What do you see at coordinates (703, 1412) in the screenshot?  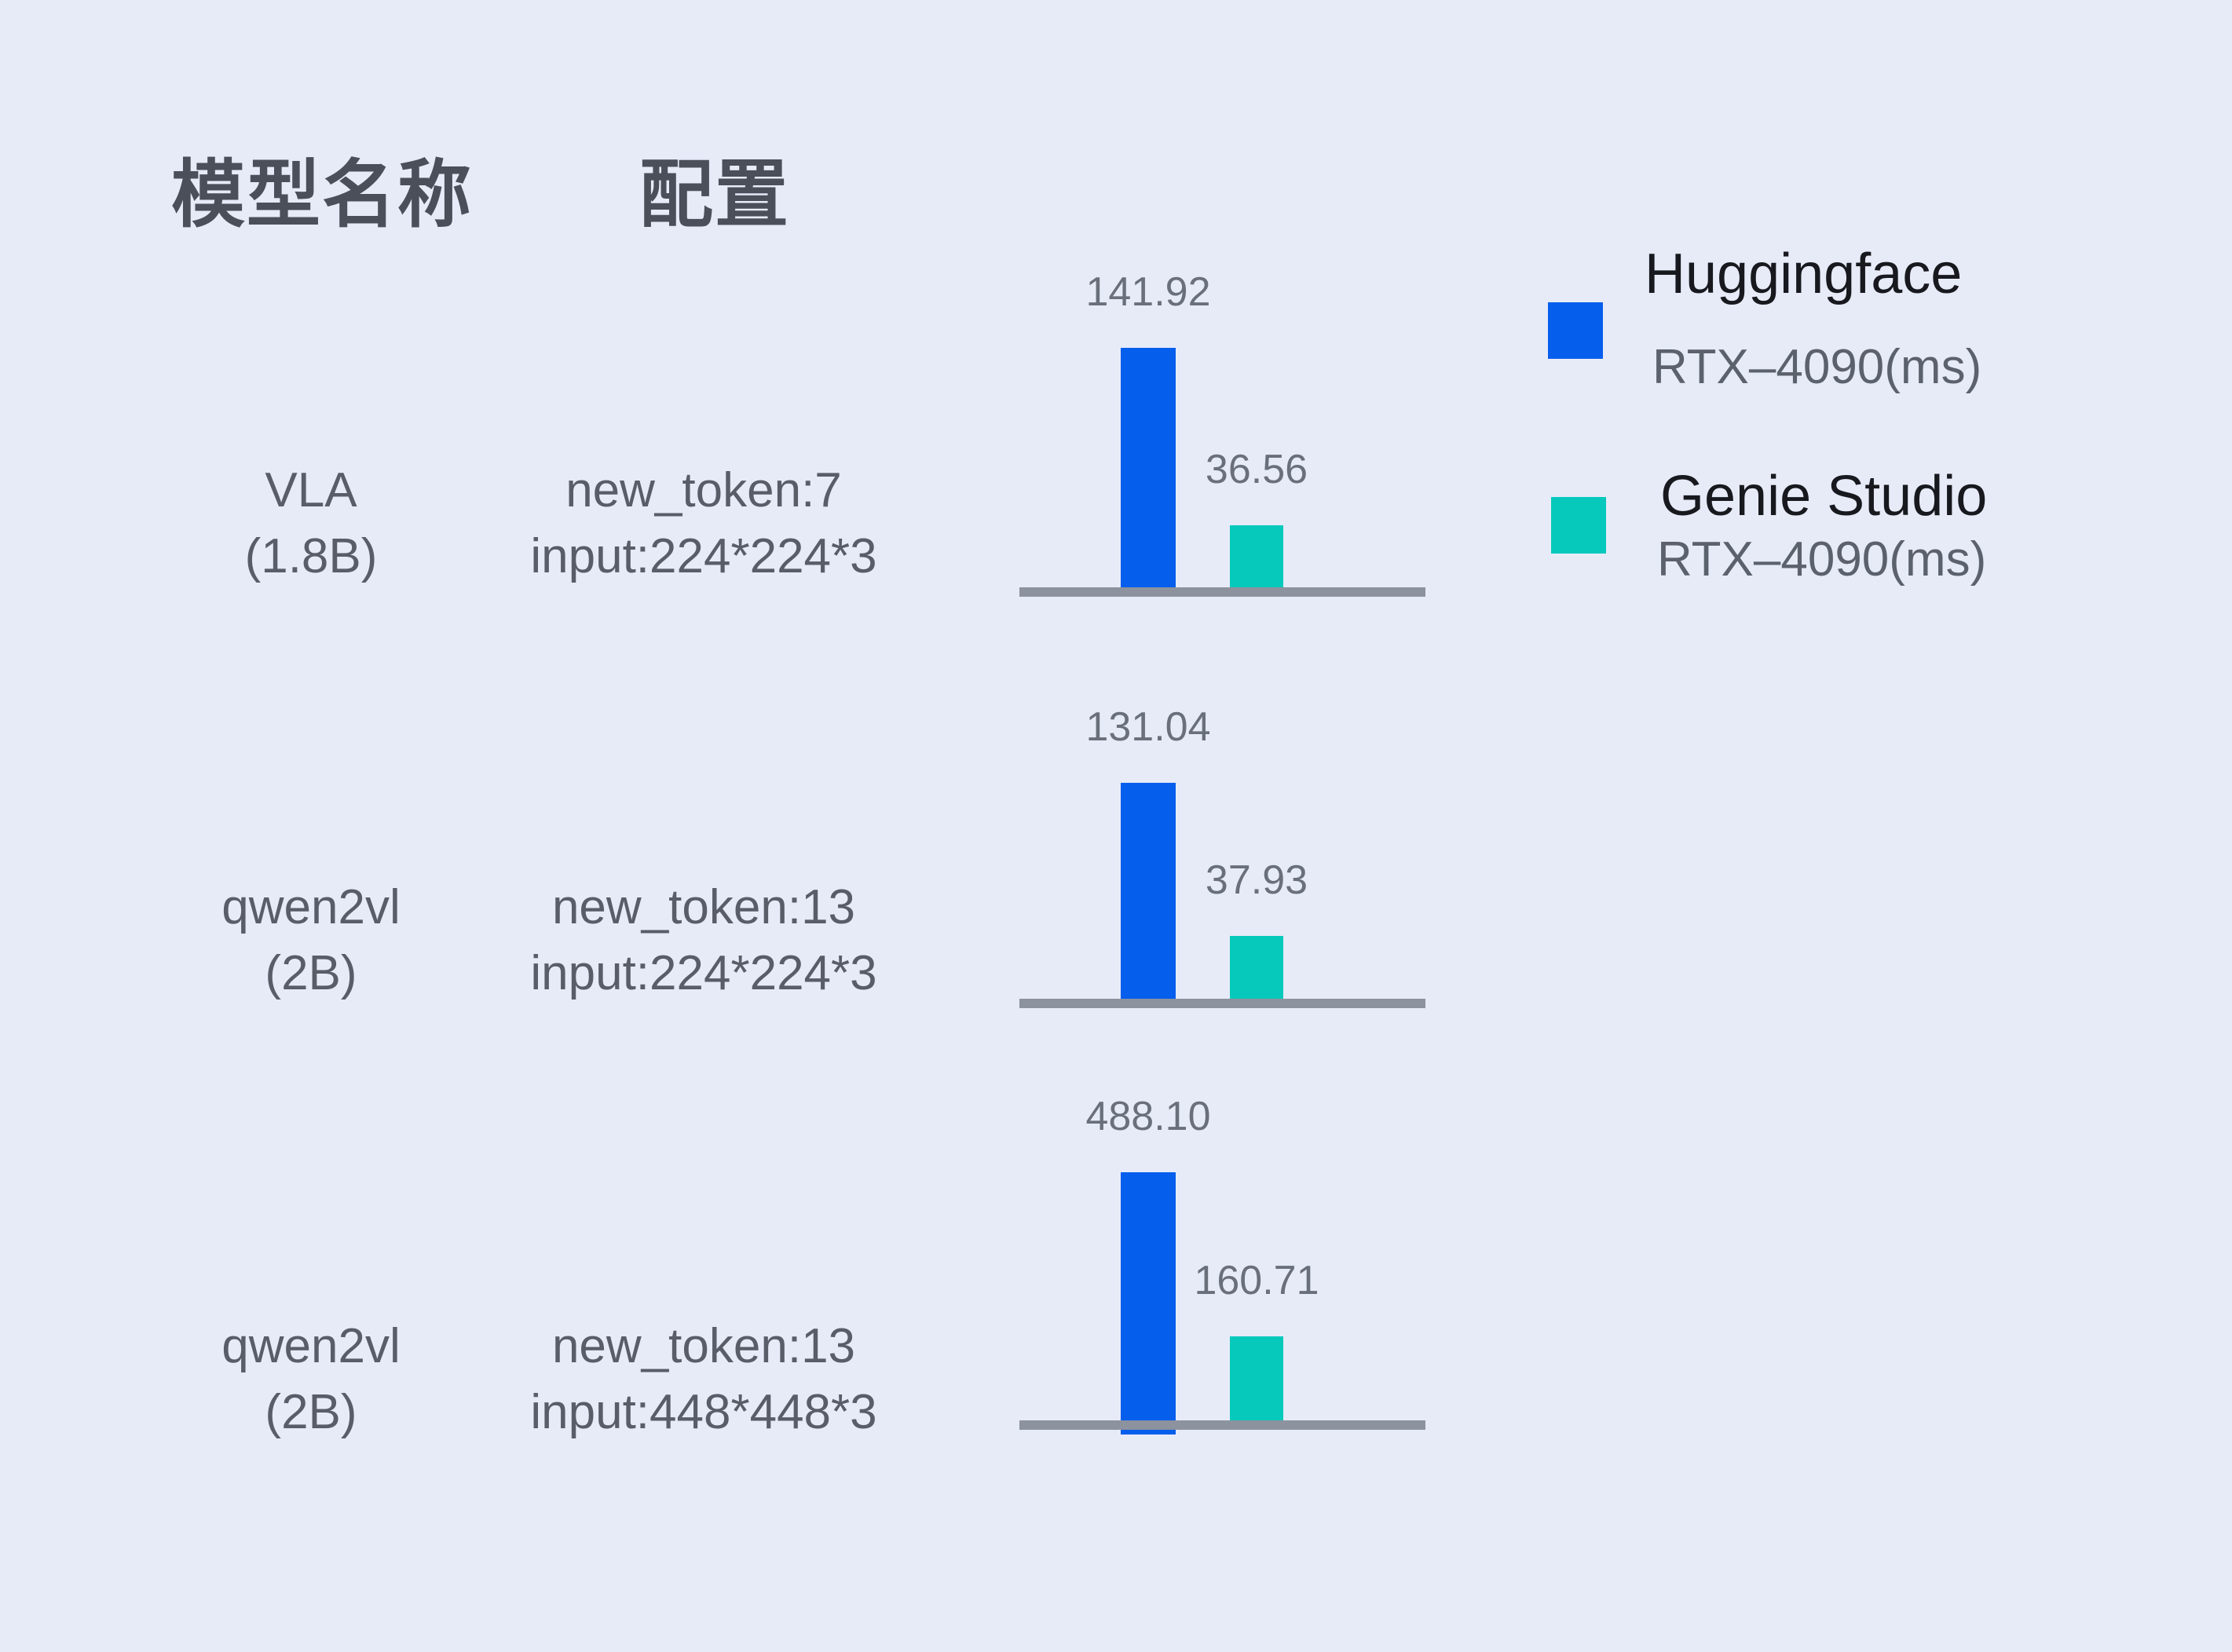 I see `config-input-size: input:448*448*3` at bounding box center [703, 1412].